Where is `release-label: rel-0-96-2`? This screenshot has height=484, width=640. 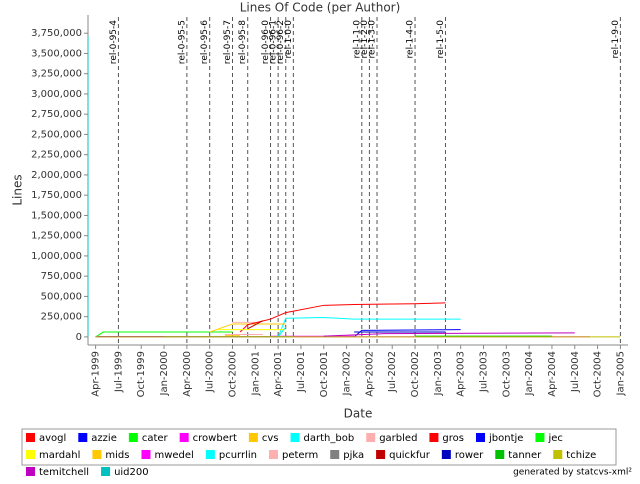
release-label: rel-0-96-2 is located at coordinates (281, 42).